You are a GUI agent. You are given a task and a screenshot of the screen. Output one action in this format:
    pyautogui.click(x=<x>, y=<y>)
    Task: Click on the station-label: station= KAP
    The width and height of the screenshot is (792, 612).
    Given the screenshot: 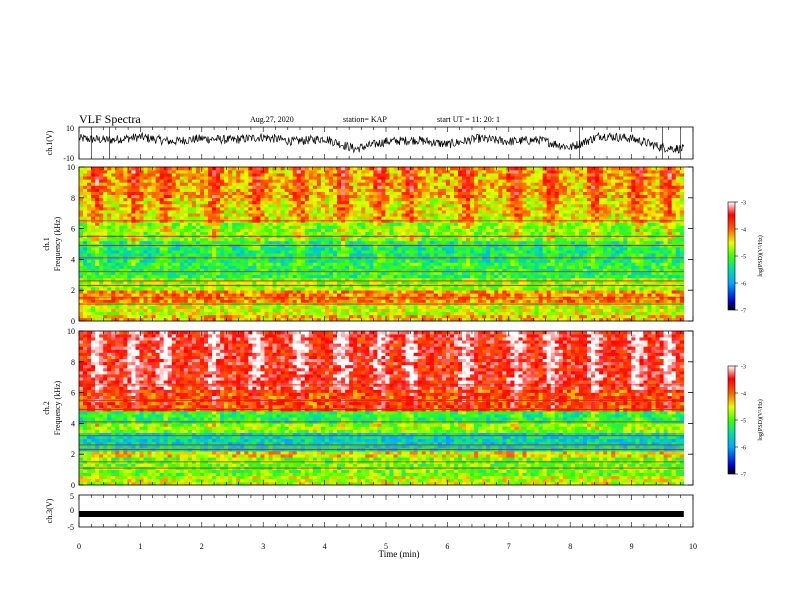 What is the action you would take?
    pyautogui.click(x=365, y=119)
    